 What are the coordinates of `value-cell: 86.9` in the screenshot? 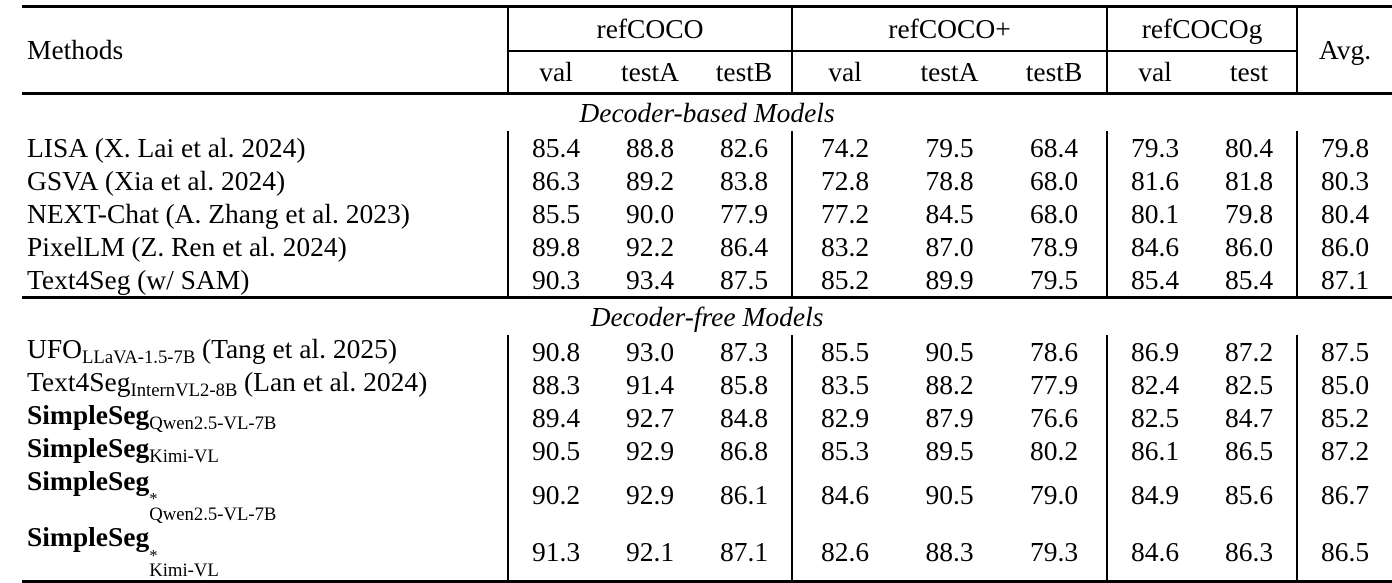 It's located at (1154, 351).